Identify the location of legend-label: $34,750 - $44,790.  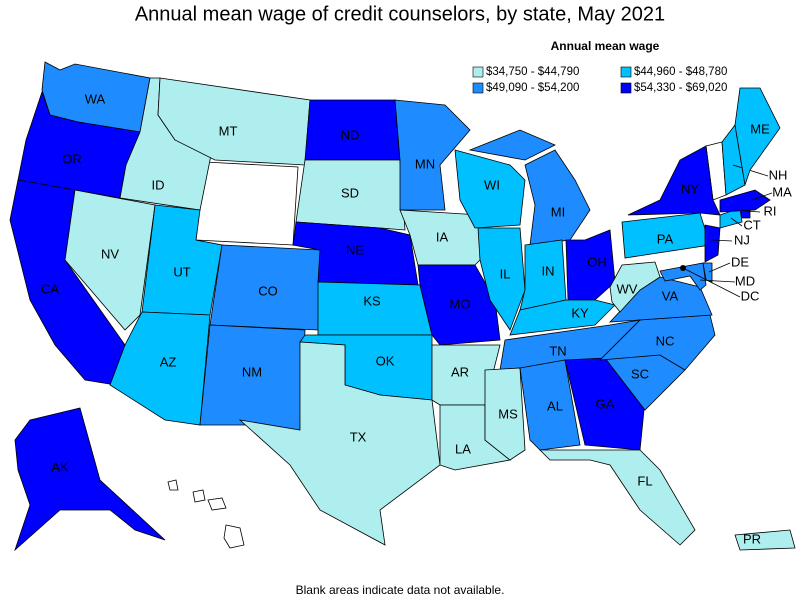
(532, 72).